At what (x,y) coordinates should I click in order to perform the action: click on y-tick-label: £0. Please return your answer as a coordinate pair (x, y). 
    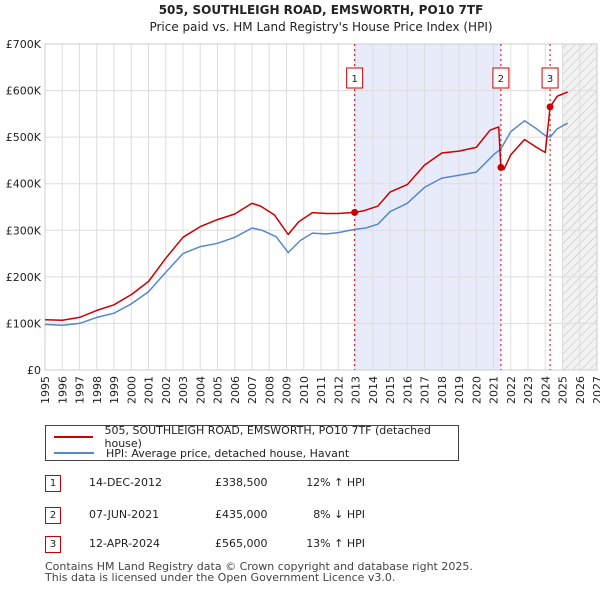
    Looking at the image, I should click on (34, 370).